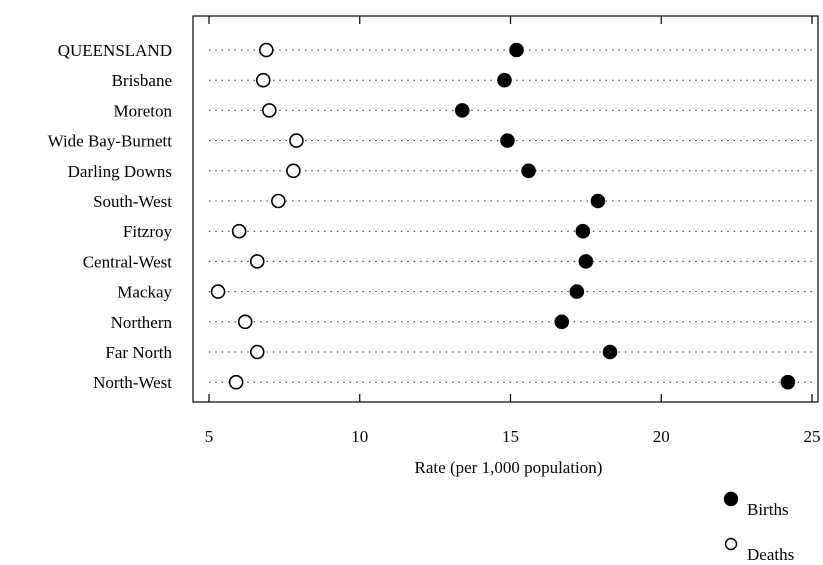 The height and width of the screenshot is (565, 823). I want to click on legend-births-label: Births, so click(768, 509).